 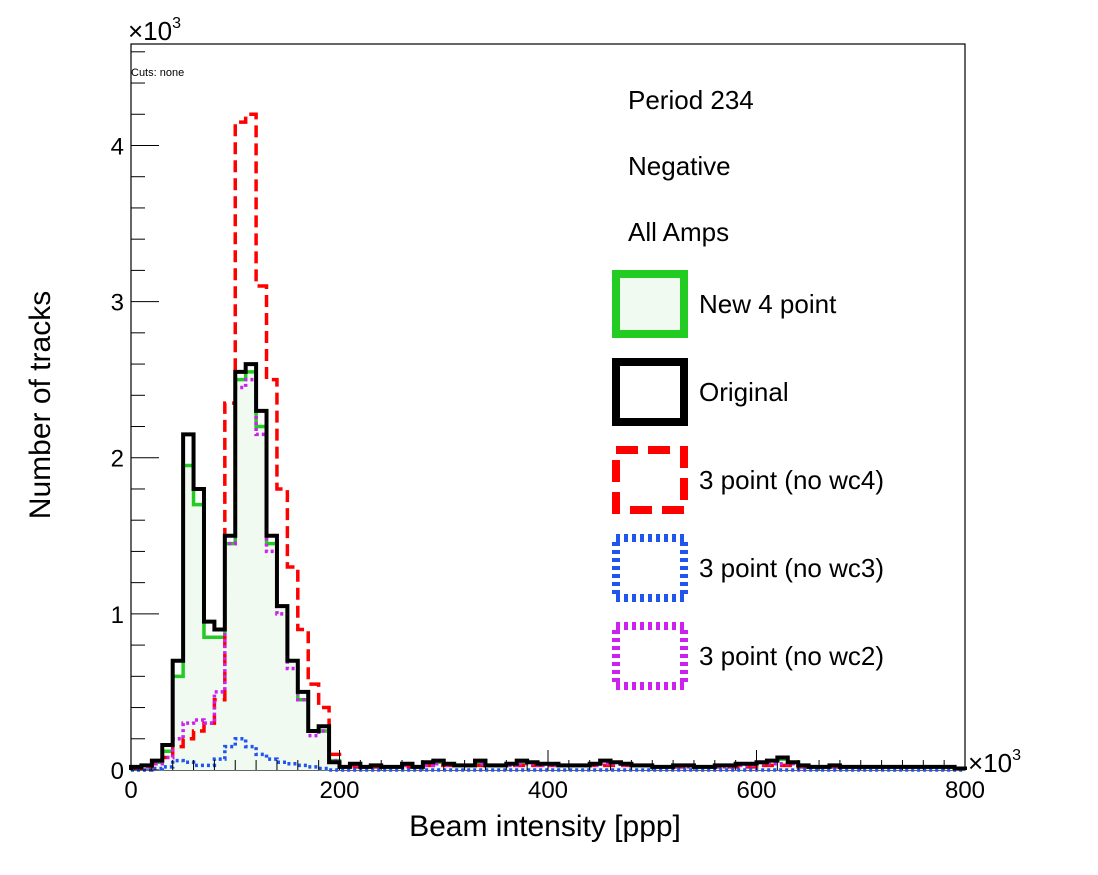 I want to click on y-tick-label: 2, so click(x=117, y=459).